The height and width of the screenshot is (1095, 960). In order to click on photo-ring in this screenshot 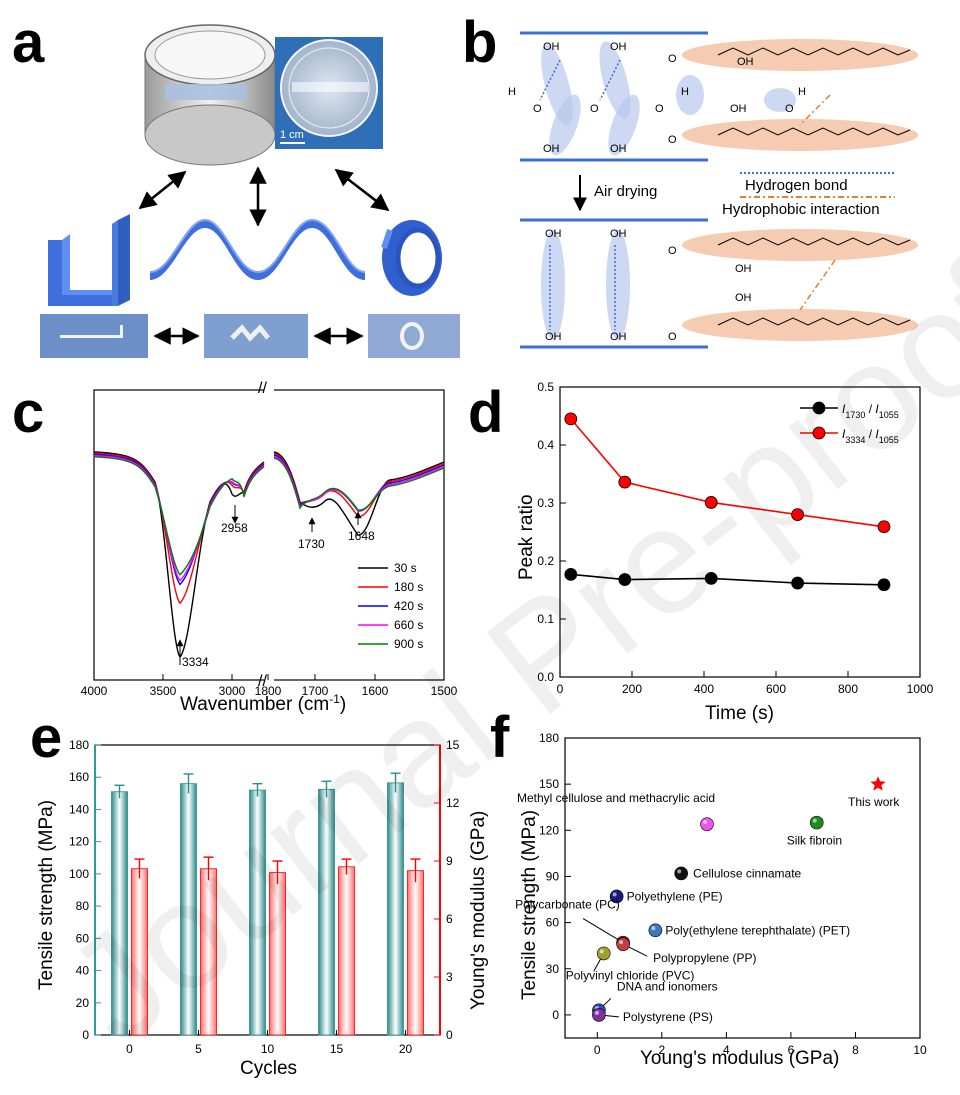, I will do `click(414, 336)`.